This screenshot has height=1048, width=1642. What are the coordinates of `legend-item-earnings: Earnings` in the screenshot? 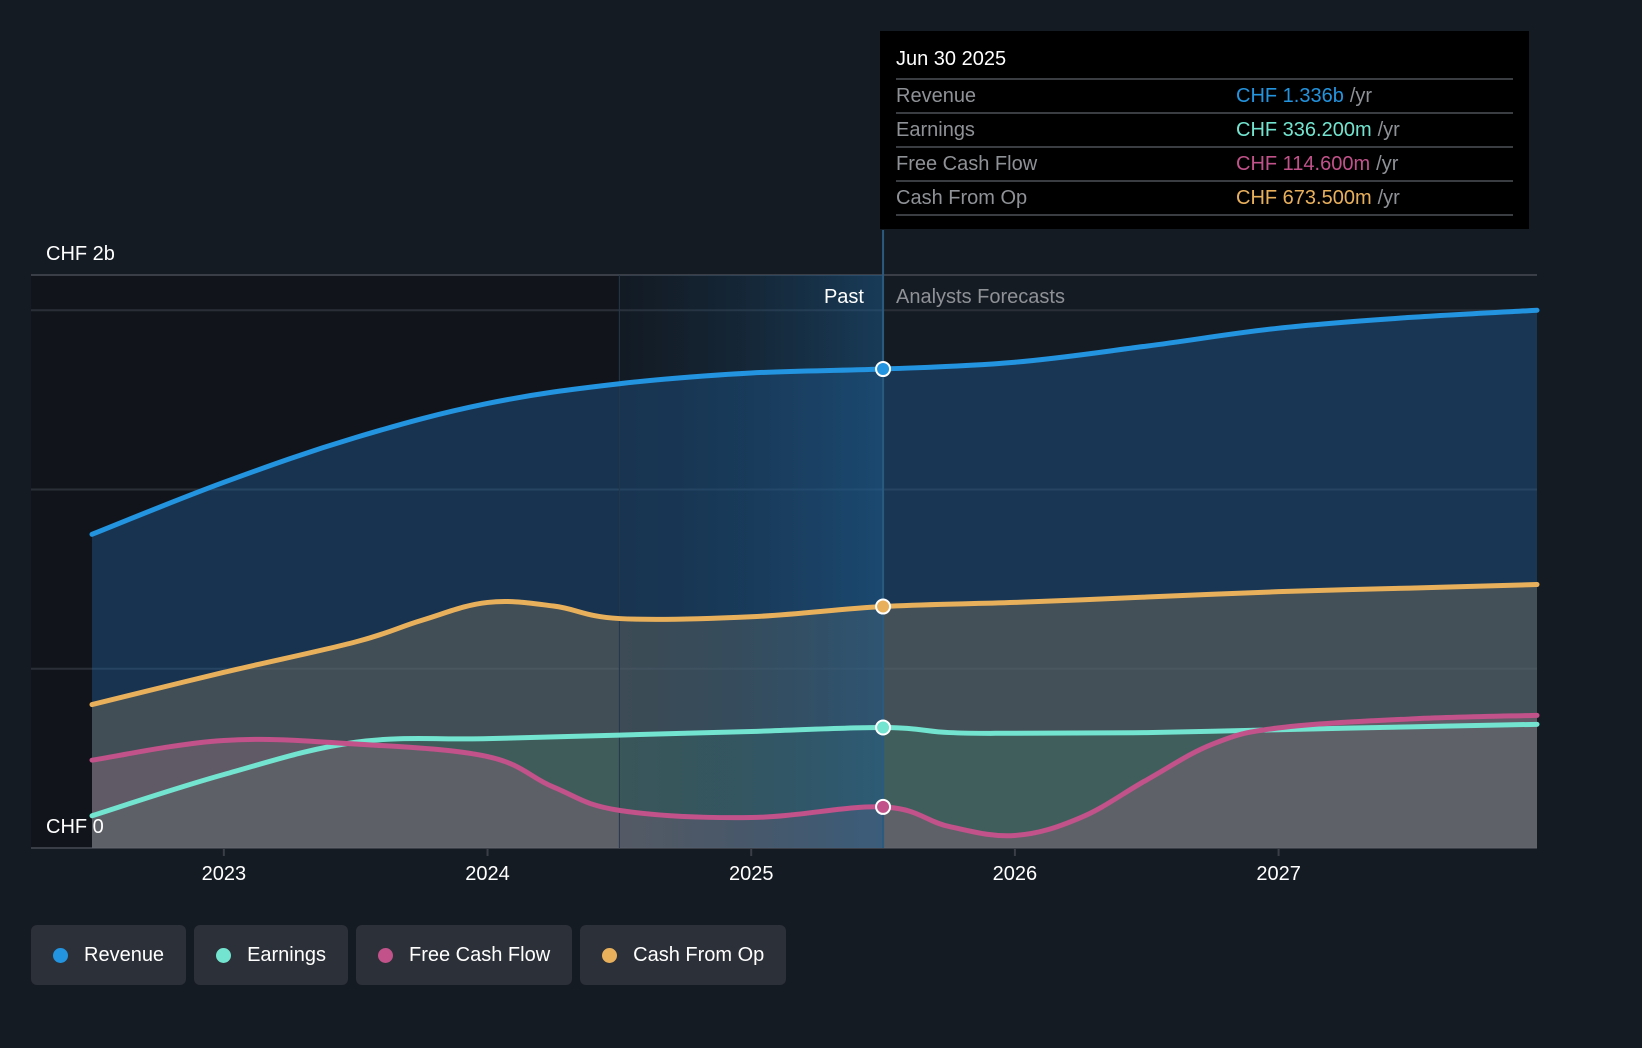 It's located at (271, 955).